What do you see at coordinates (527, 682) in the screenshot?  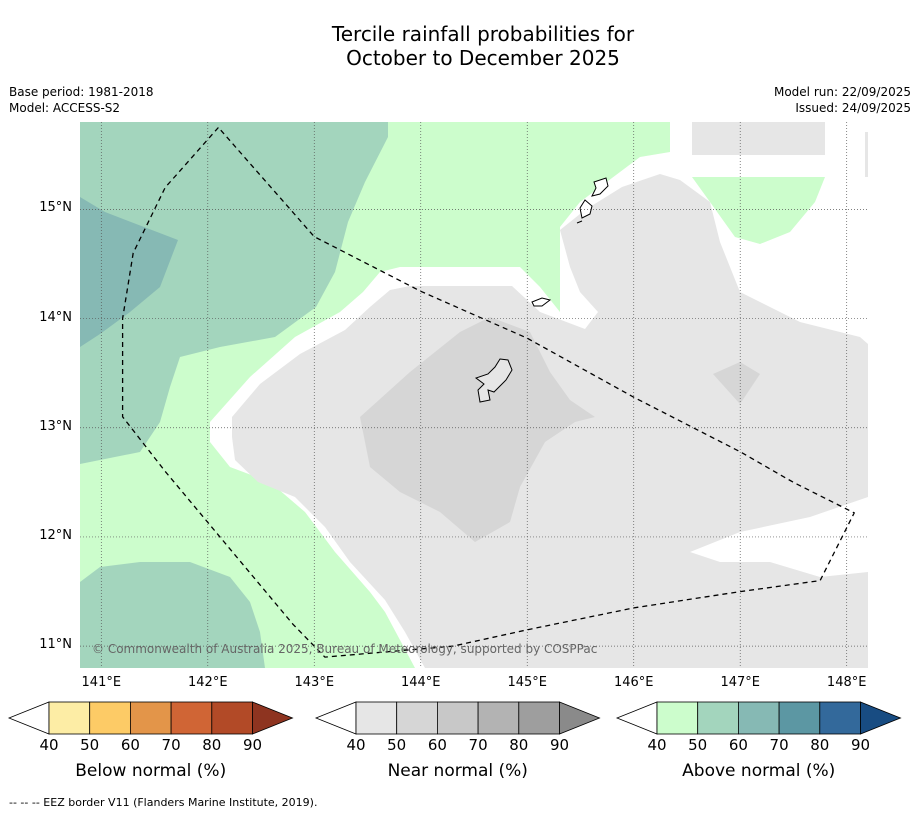 I see `x-tick-label: 145°E` at bounding box center [527, 682].